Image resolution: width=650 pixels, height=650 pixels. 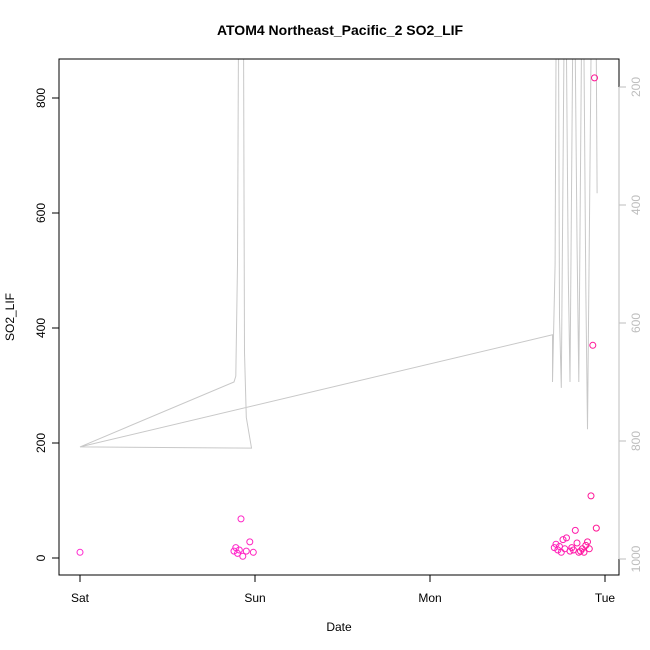 I want to click on chart-title: ATOM4 Northeast_Pacific_2 SO2_LIF, so click(x=340, y=30).